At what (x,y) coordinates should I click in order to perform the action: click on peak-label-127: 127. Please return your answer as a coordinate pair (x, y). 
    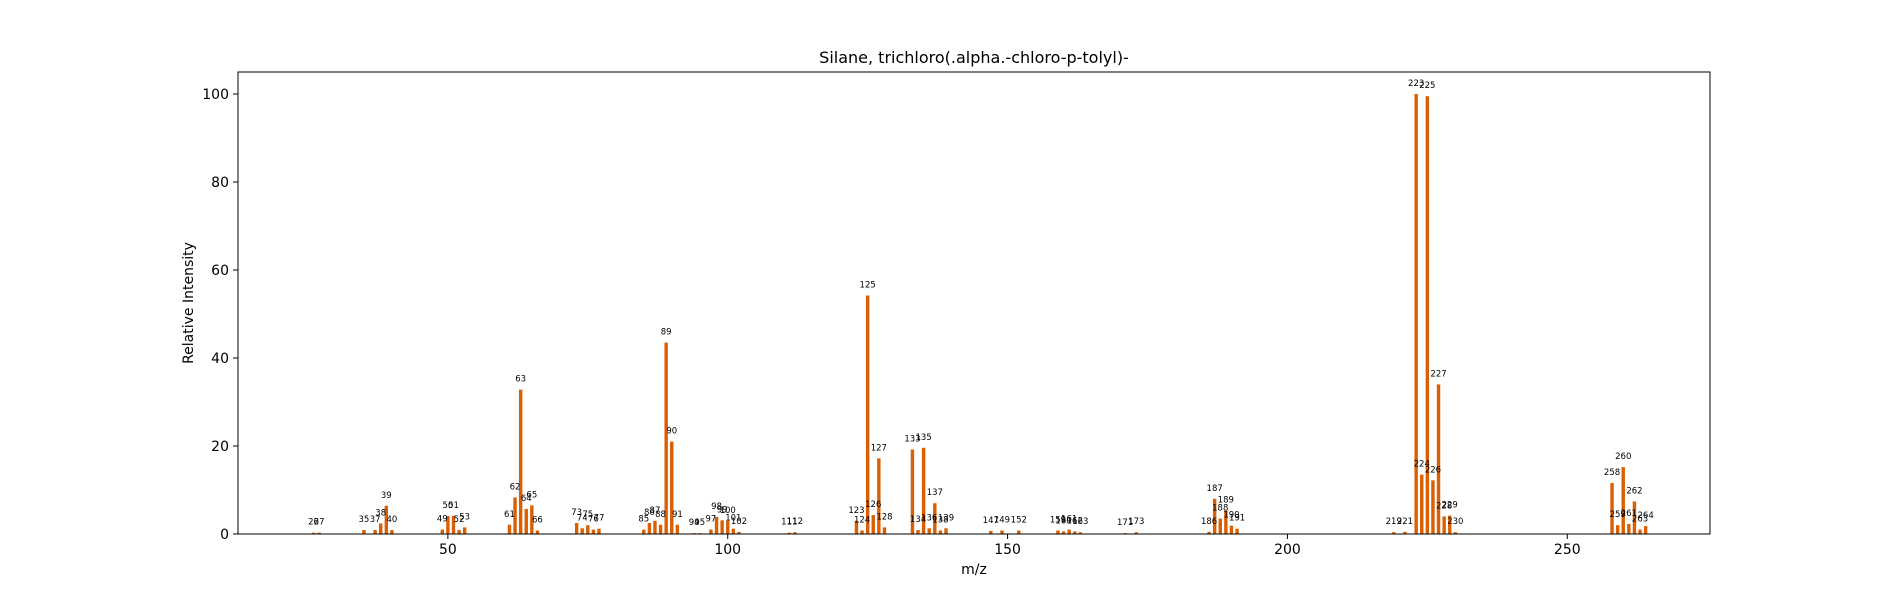
    Looking at the image, I should click on (879, 448).